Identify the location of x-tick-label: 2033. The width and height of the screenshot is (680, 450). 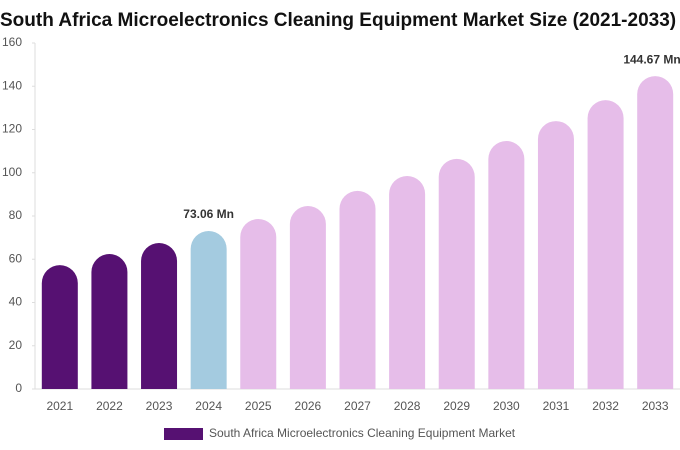
(655, 406).